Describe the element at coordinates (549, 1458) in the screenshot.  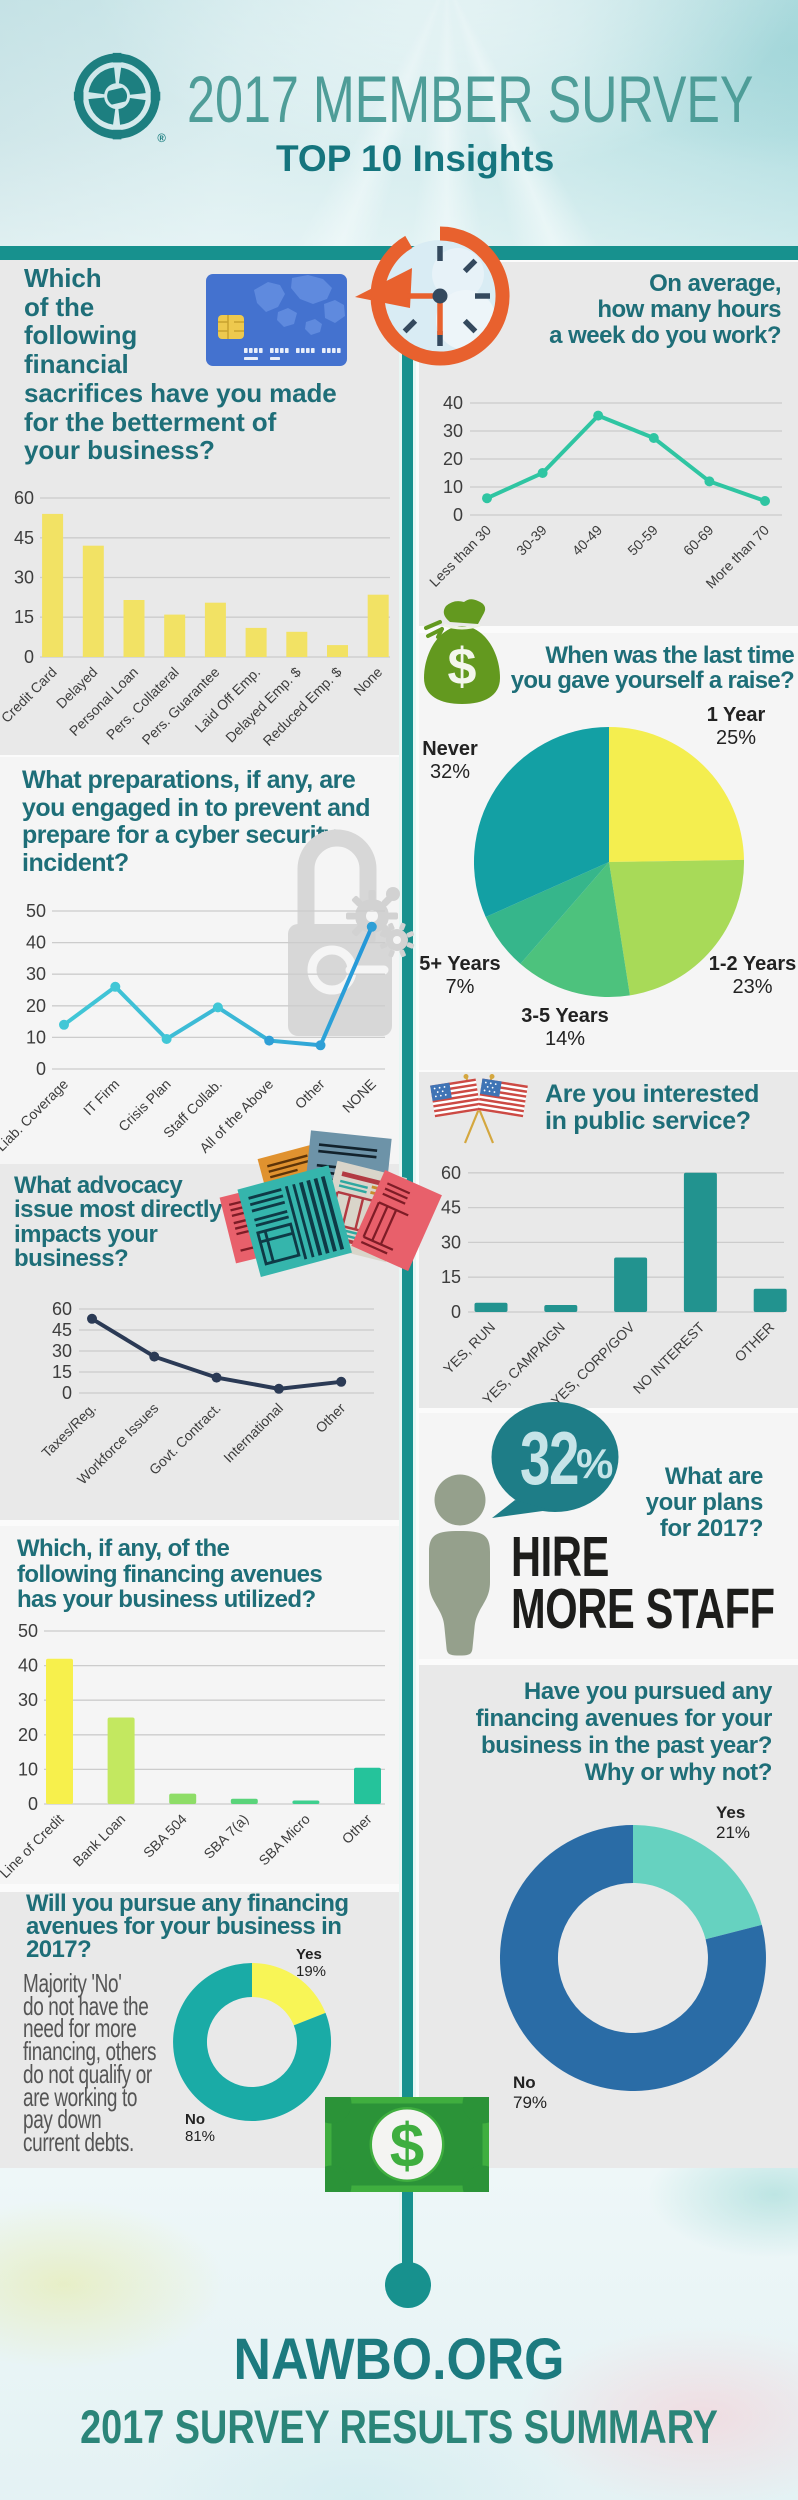
I see `svg-text: 32` at that location.